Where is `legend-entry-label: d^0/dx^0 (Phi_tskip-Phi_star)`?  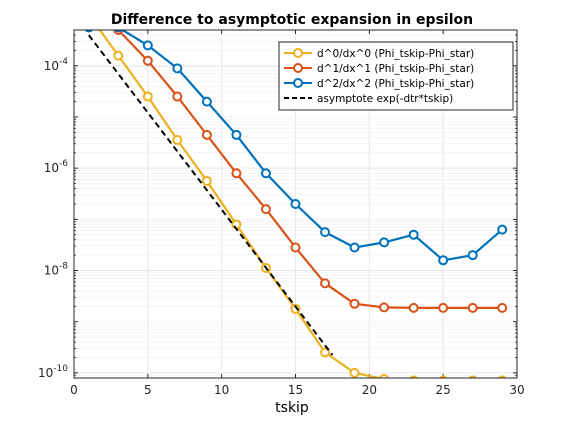 legend-entry-label: d^0/dx^0 (Phi_tskip-Phi_star) is located at coordinates (395, 54).